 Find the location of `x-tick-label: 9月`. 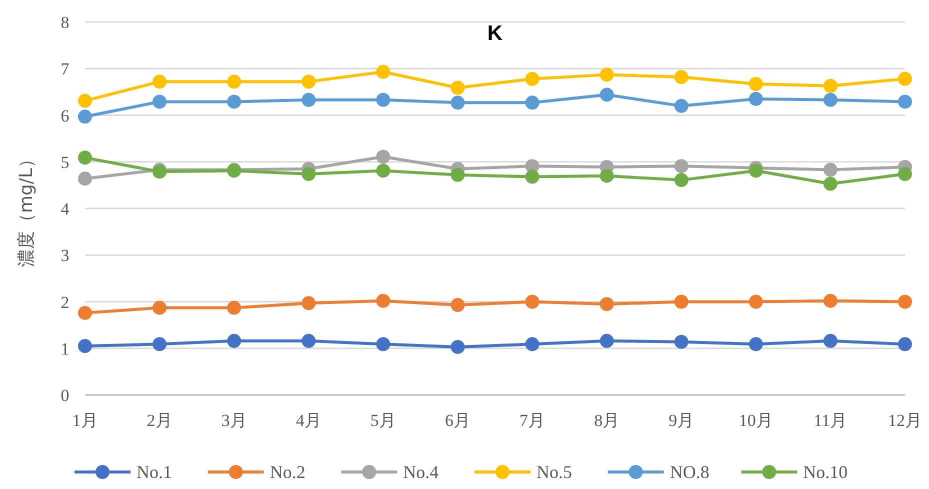

x-tick-label: 9月 is located at coordinates (681, 420).